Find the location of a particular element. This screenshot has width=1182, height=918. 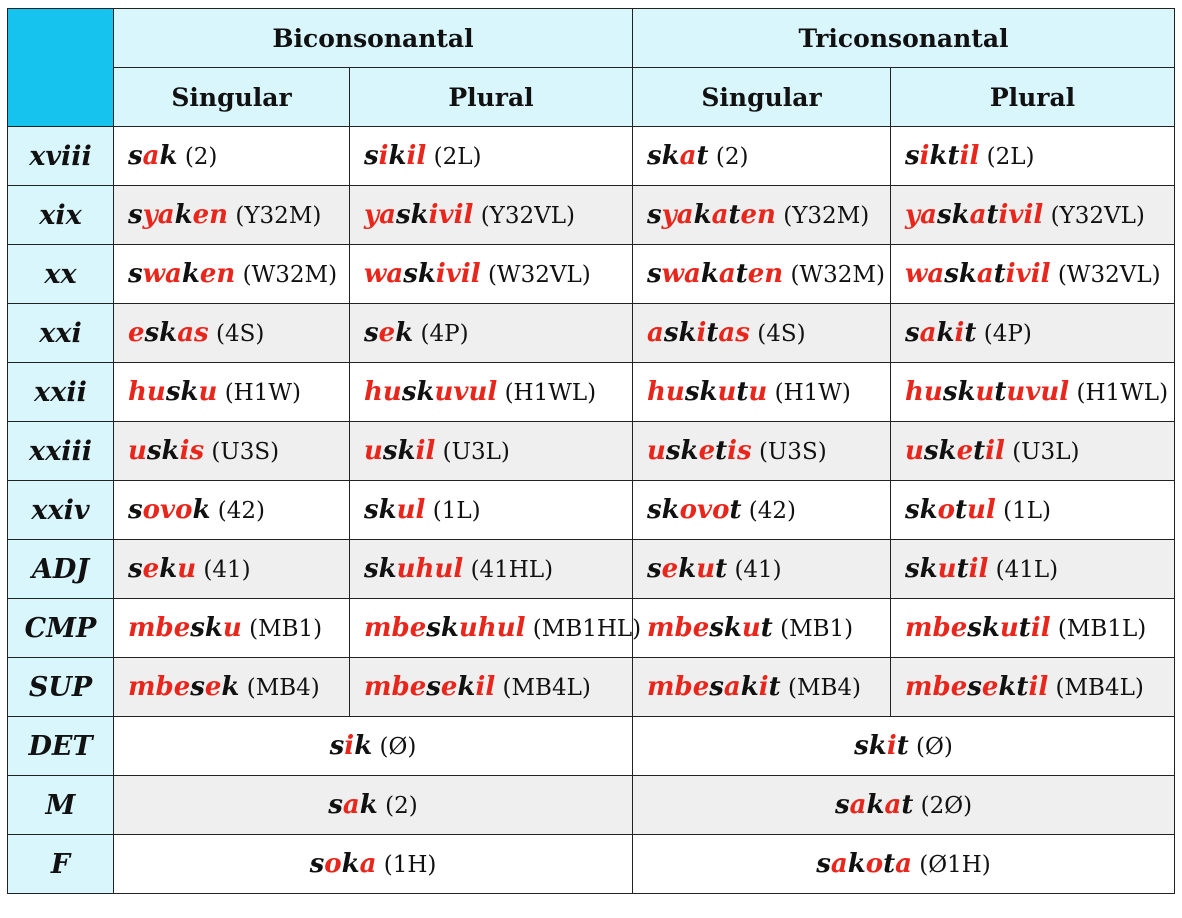

word-form: sakat is located at coordinates (874, 805).